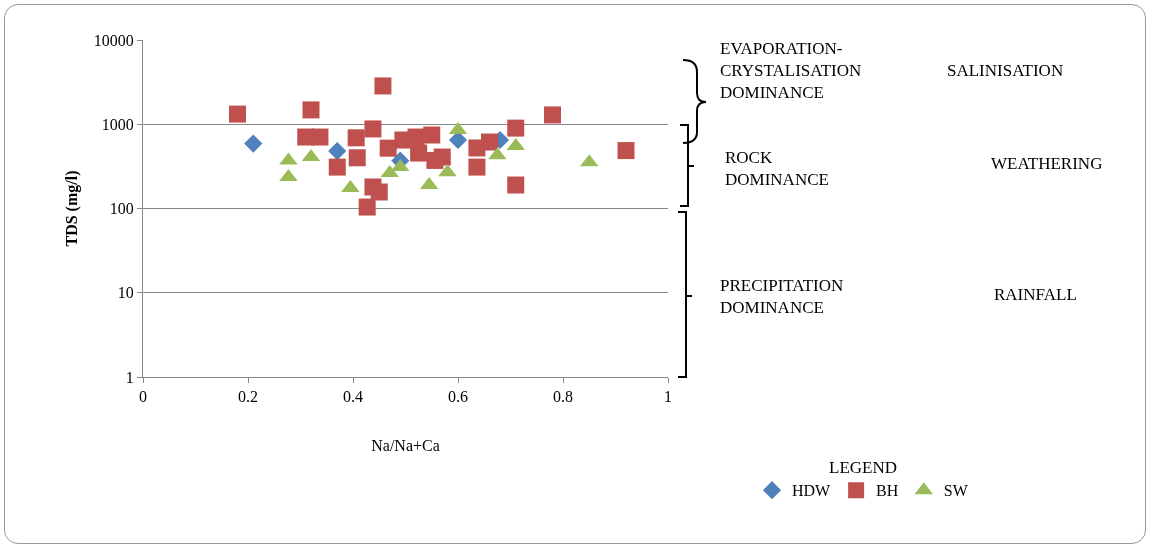  I want to click on x-tick-label: 0, so click(143, 397).